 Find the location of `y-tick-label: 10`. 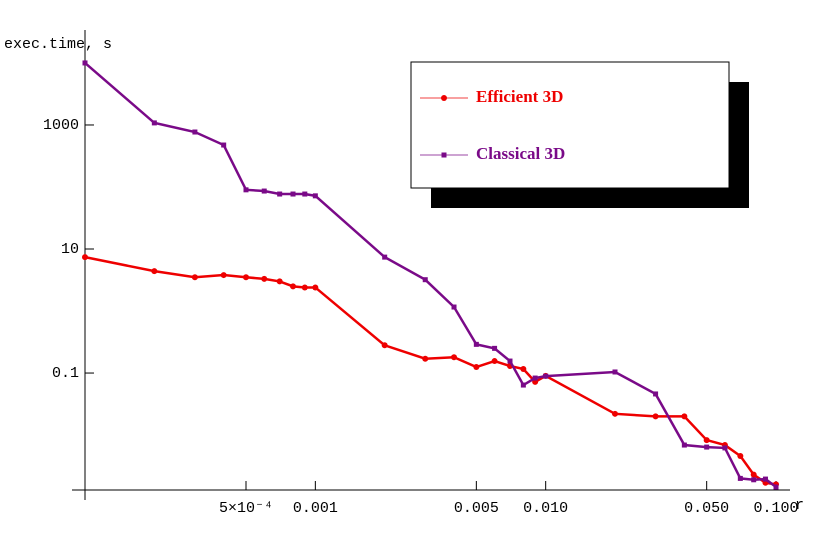

y-tick-label: 10 is located at coordinates (70, 249).